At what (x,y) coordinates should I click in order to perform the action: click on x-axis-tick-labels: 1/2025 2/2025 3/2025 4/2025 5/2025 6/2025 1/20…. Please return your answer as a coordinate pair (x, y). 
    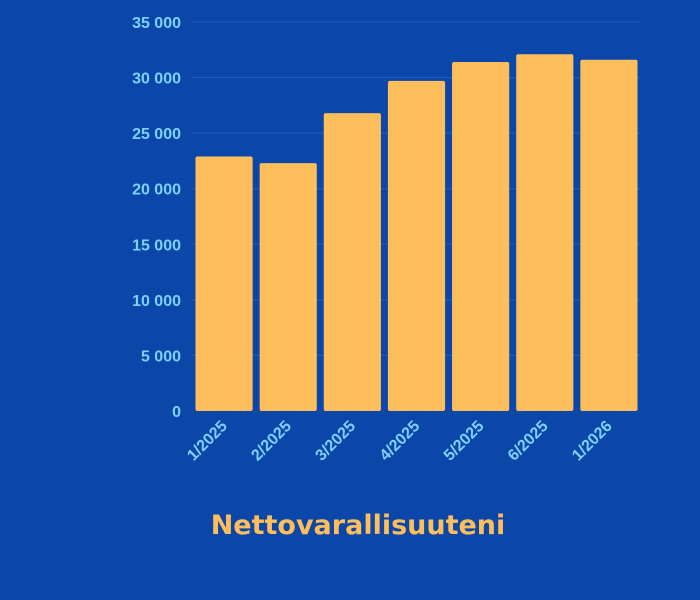
    Looking at the image, I should click on (400, 441).